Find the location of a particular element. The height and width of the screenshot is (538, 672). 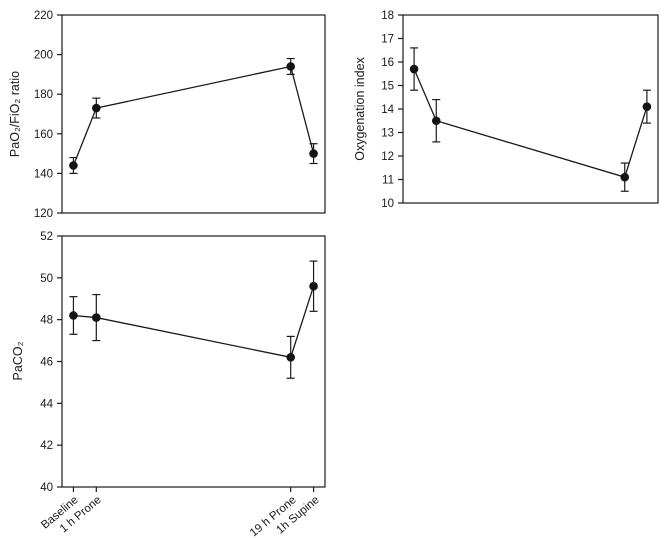

y-tick-label: 180 is located at coordinates (43, 95).